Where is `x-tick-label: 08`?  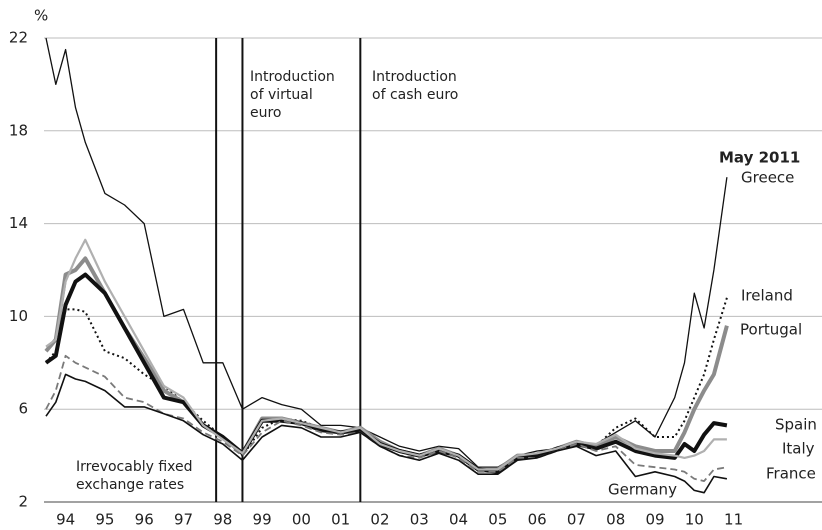
x-tick-label: 08 is located at coordinates (615, 520).